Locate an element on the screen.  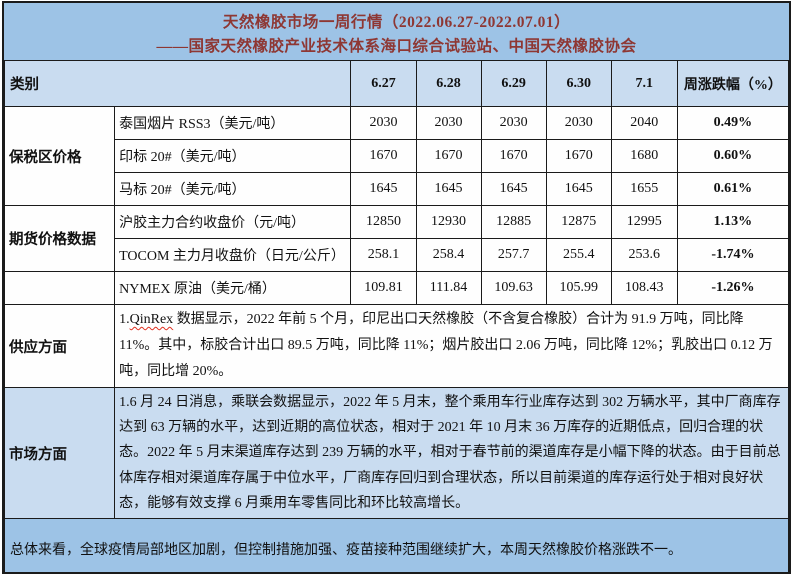
group-label-empty is located at coordinates (60, 288).